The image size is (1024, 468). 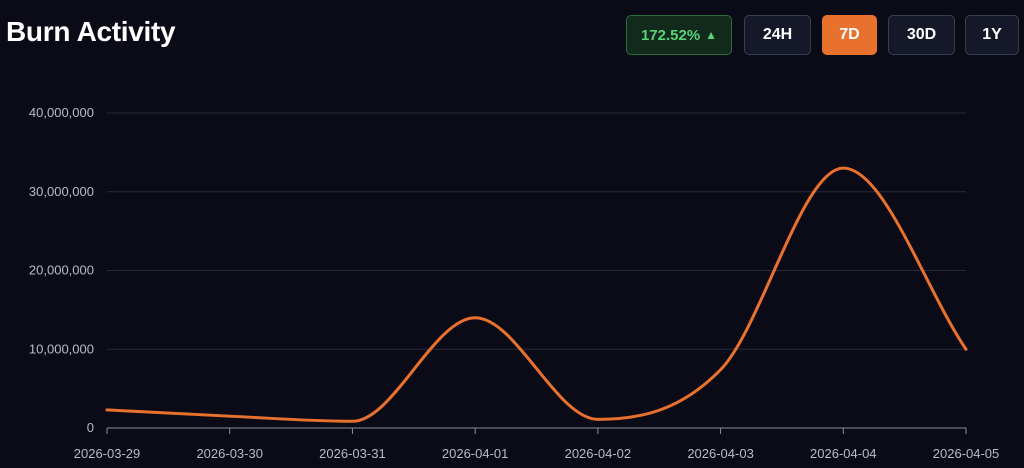 I want to click on change-value: 172.52%, so click(x=670, y=35).